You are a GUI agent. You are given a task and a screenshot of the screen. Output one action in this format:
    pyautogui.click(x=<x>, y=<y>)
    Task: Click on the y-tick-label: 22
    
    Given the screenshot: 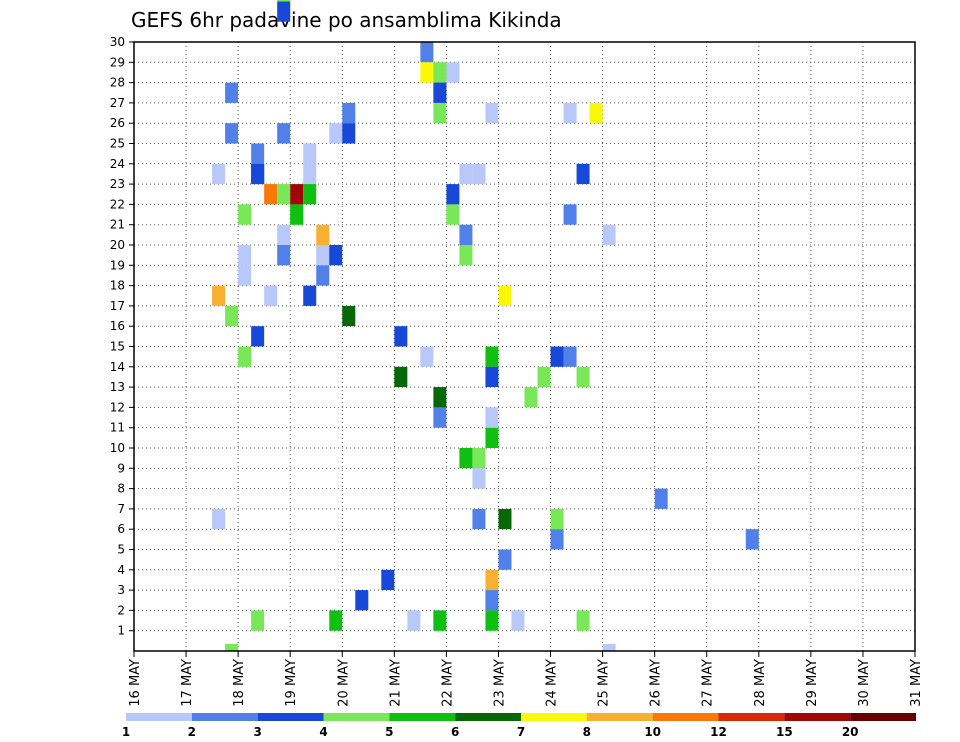 What is the action you would take?
    pyautogui.click(x=117, y=204)
    